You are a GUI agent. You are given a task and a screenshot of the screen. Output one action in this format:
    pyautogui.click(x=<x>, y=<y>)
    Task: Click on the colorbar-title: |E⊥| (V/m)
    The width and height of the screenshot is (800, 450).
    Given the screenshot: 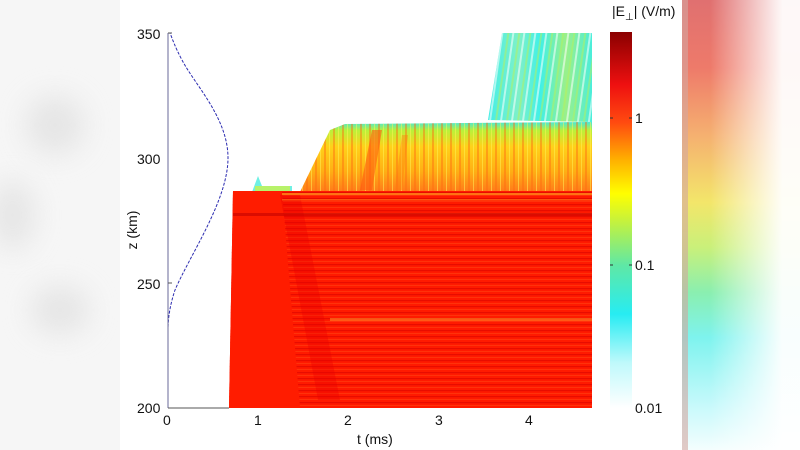 What is the action you would take?
    pyautogui.click(x=643, y=13)
    